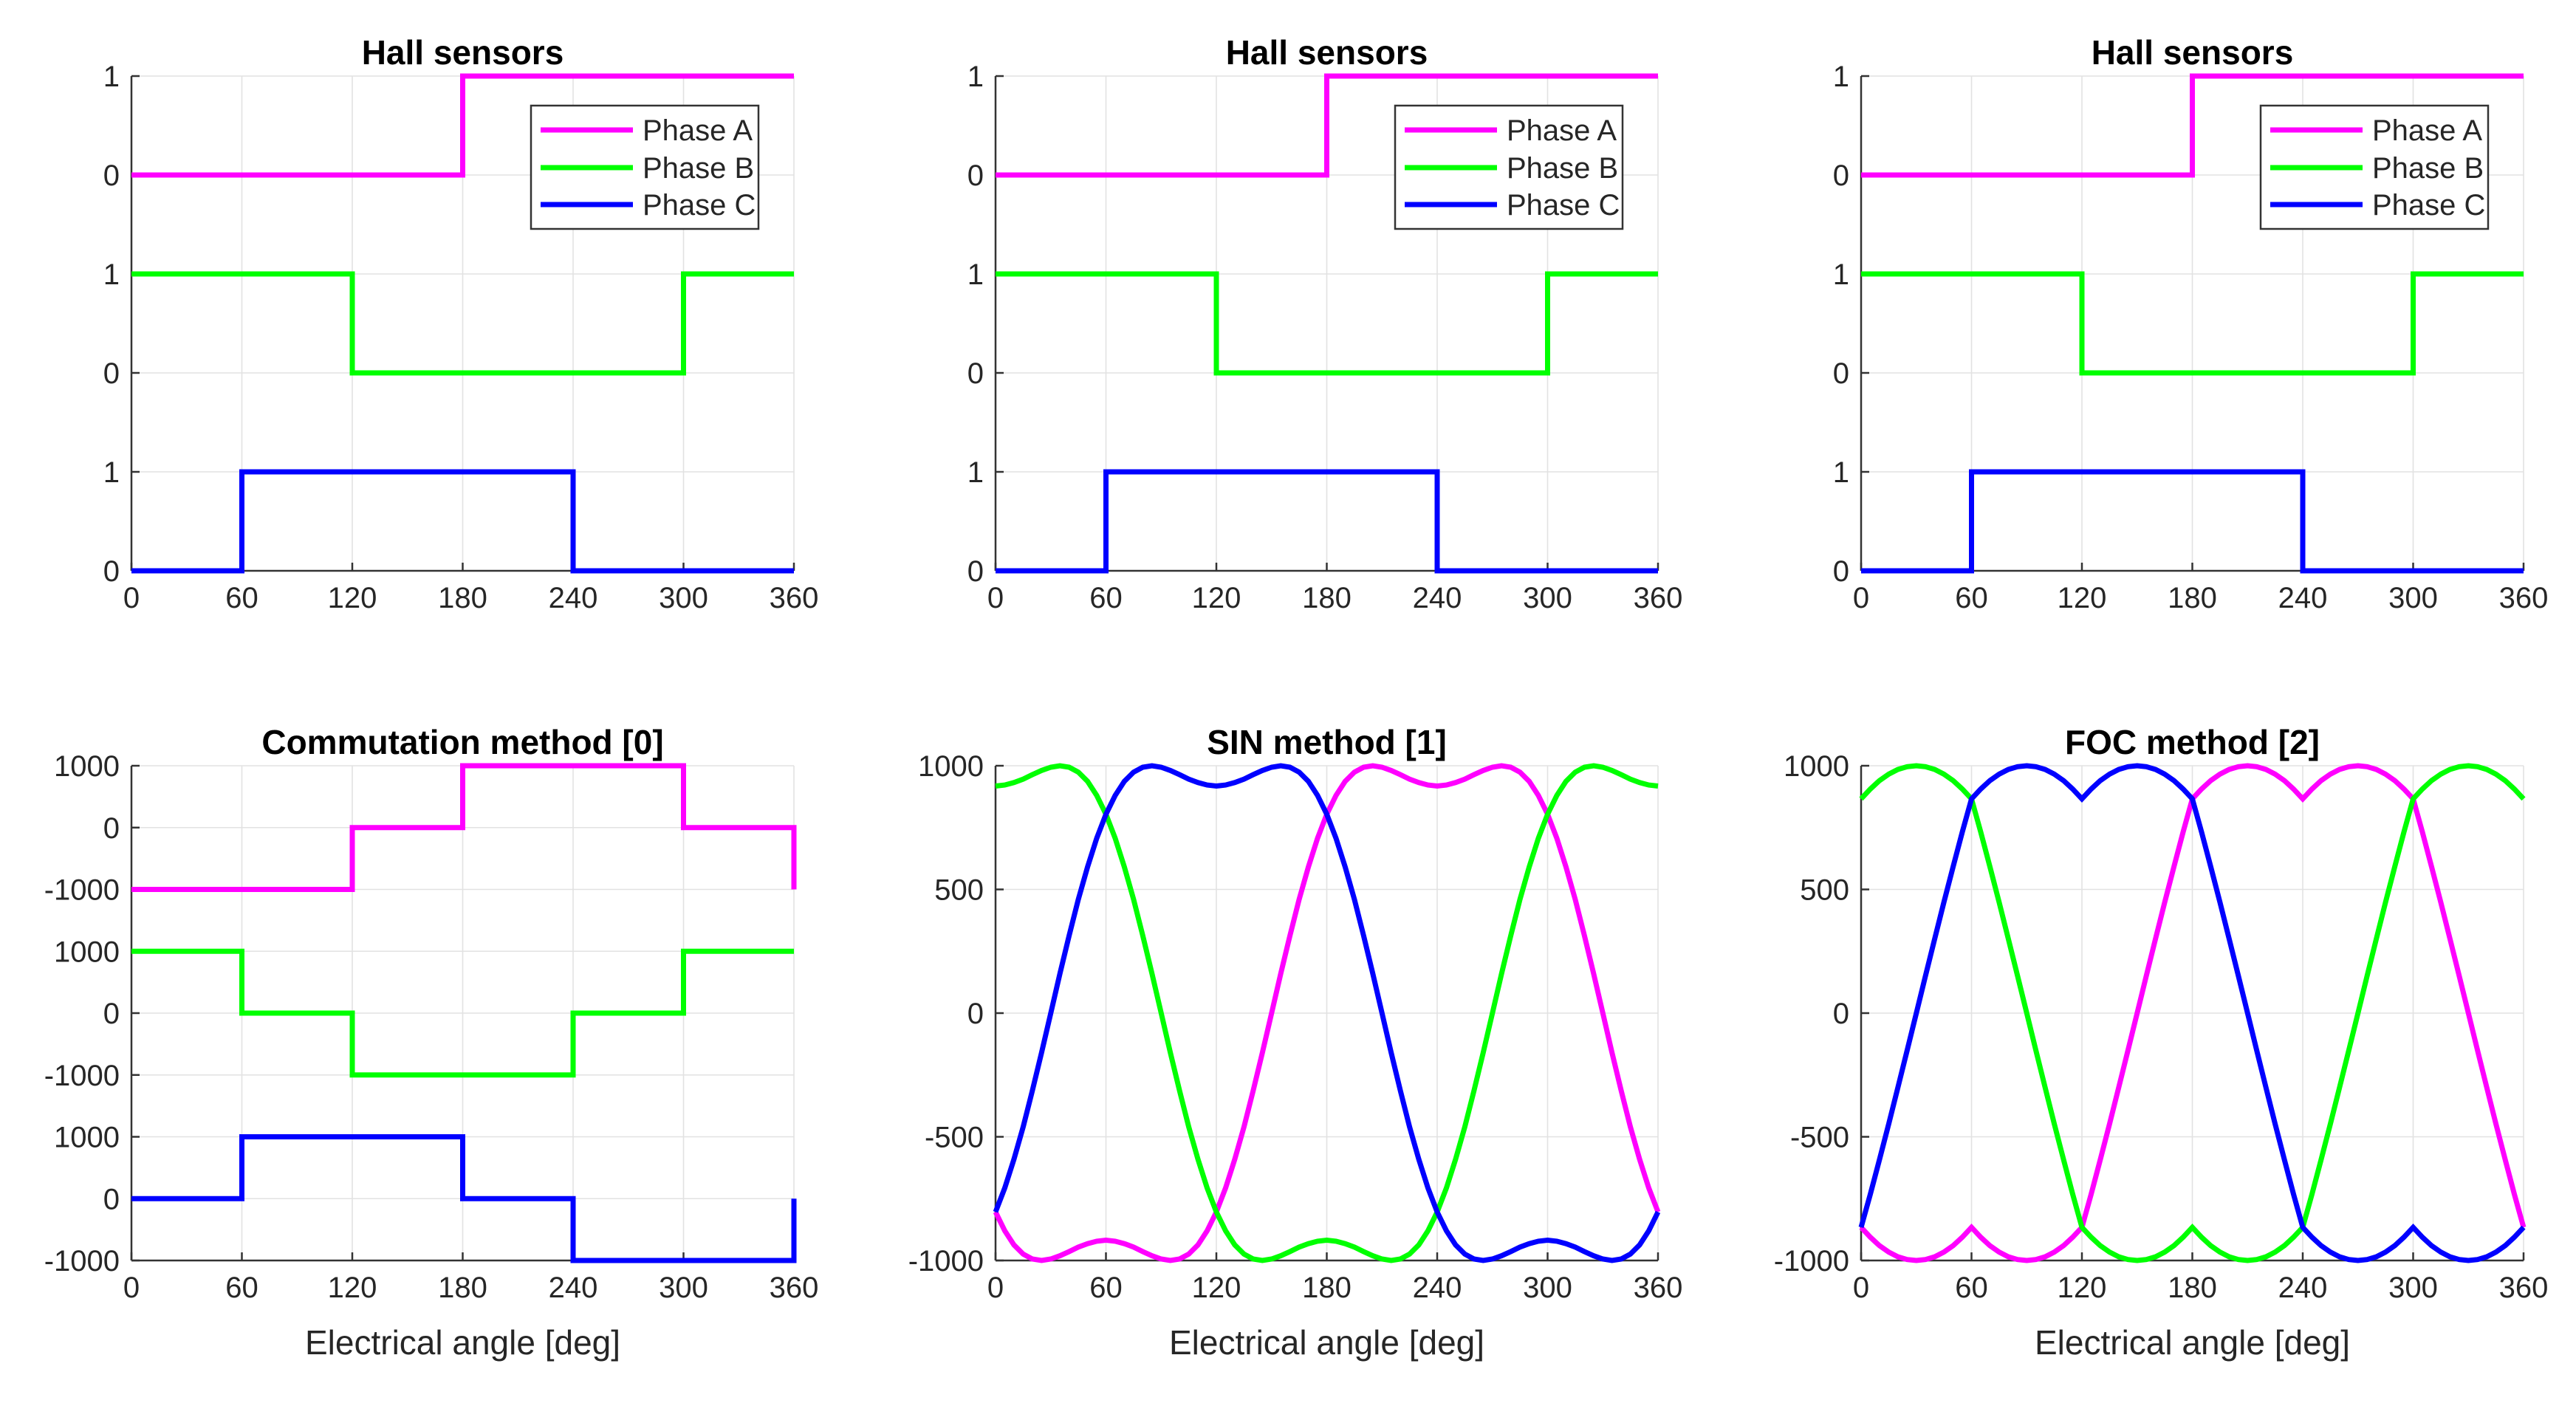 The image size is (2576, 1403). Describe the element at coordinates (463, 53) in the screenshot. I see `hall-left-title: Hall sensors` at that location.